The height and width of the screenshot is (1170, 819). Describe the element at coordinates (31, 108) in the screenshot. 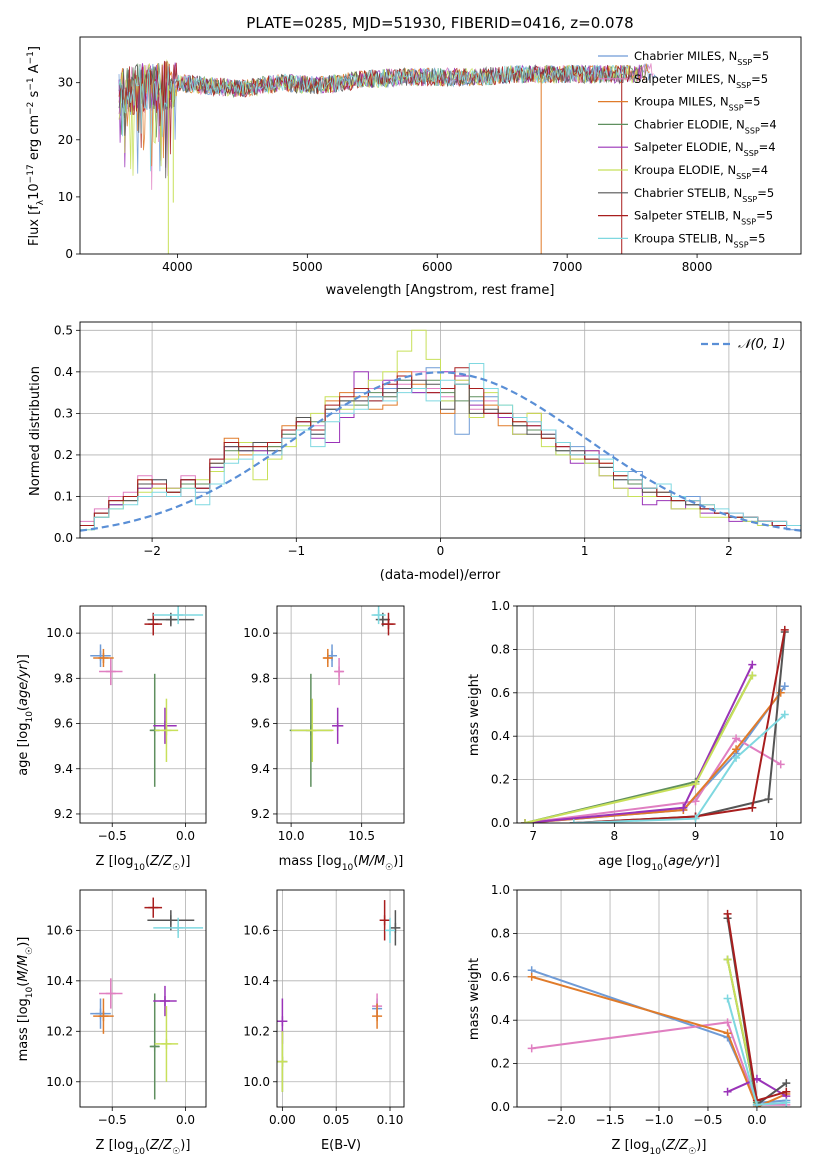

I see `spectrum-ylabel-part: −2` at that location.